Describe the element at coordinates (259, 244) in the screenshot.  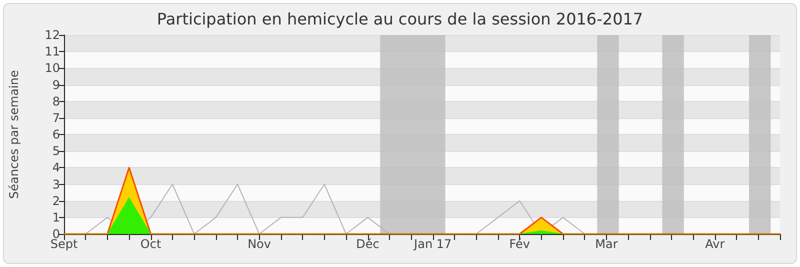
I see `x-tick-label: Nov` at that location.